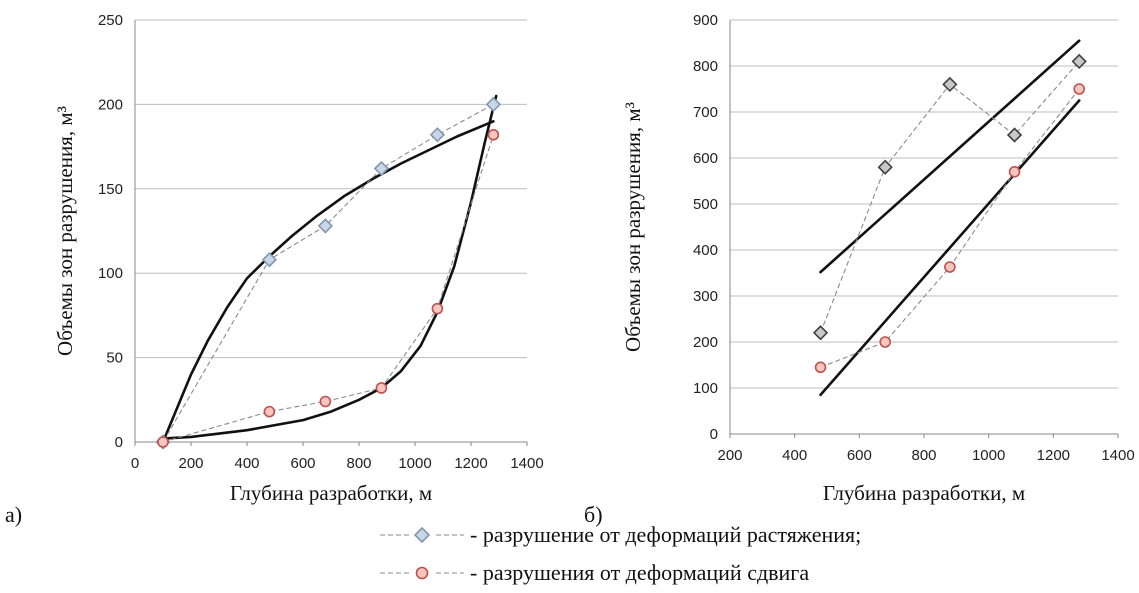 The width and height of the screenshot is (1139, 593). I want to click on panel-label: б), so click(593, 514).